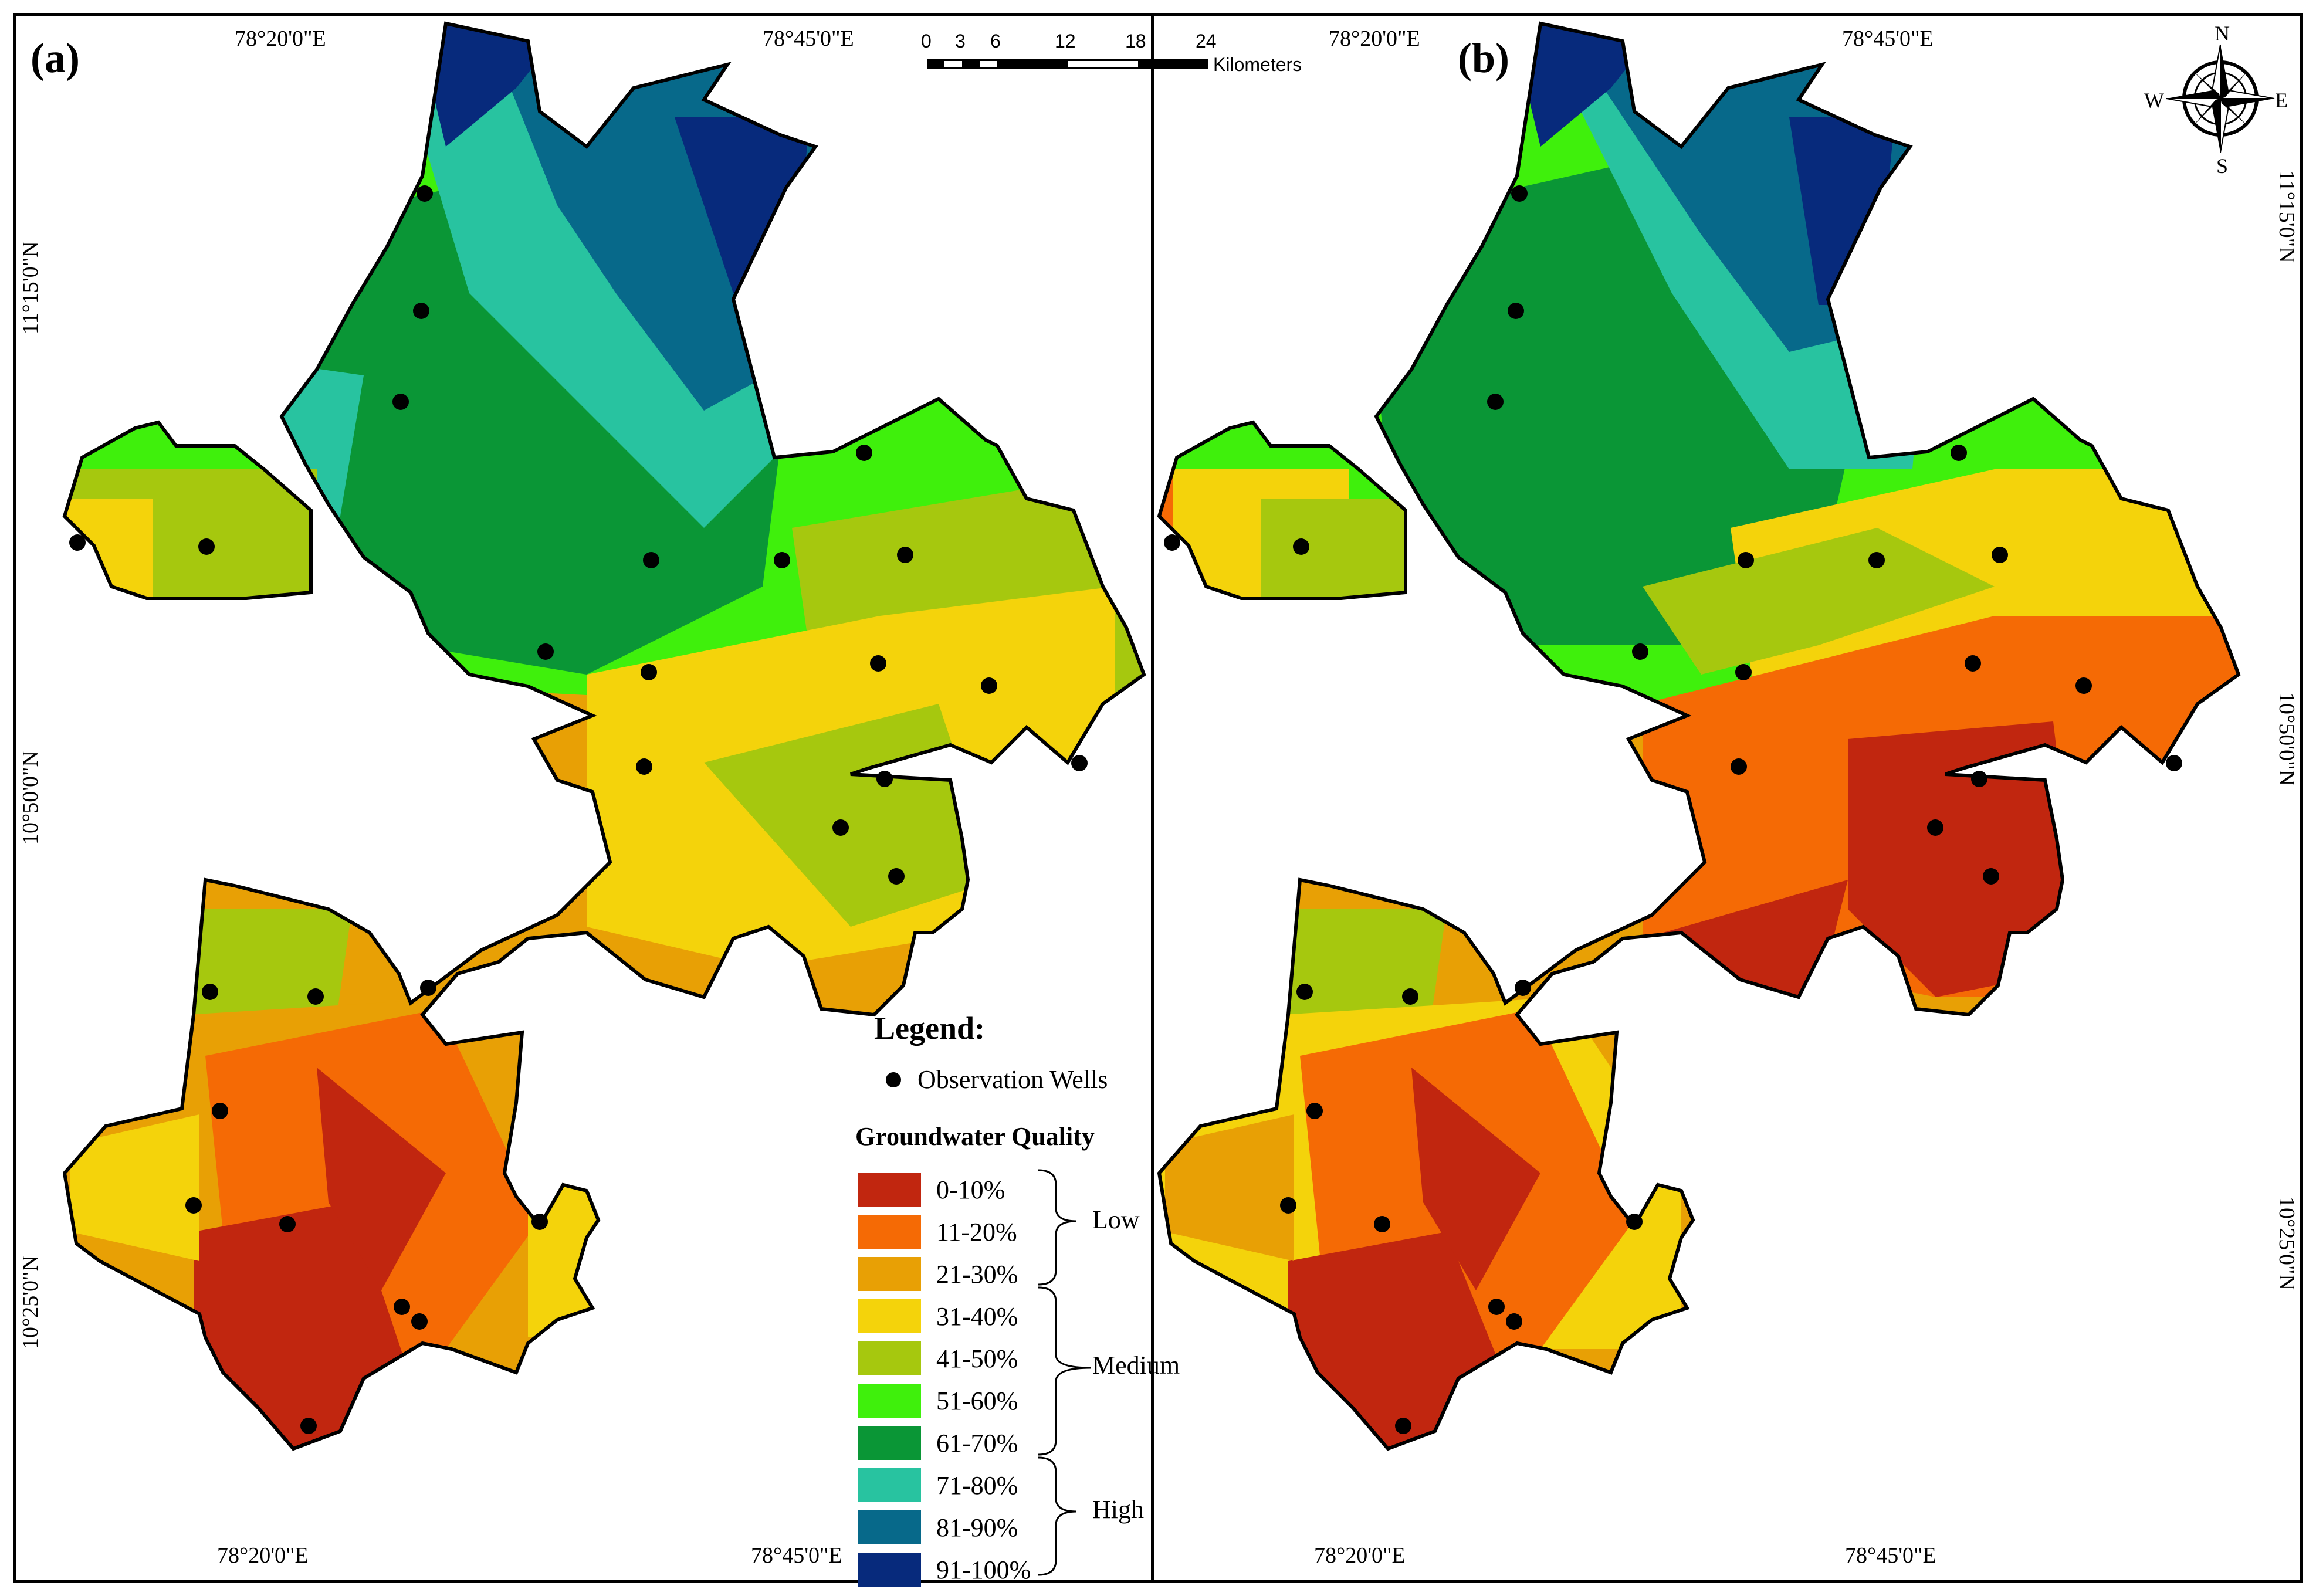  What do you see at coordinates (1153, 798) in the screenshot?
I see `panel-divider` at bounding box center [1153, 798].